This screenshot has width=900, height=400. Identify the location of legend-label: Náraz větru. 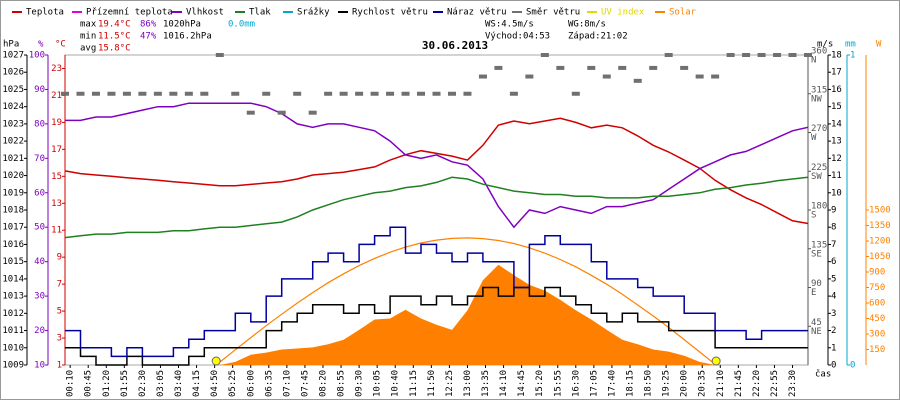
(477, 13).